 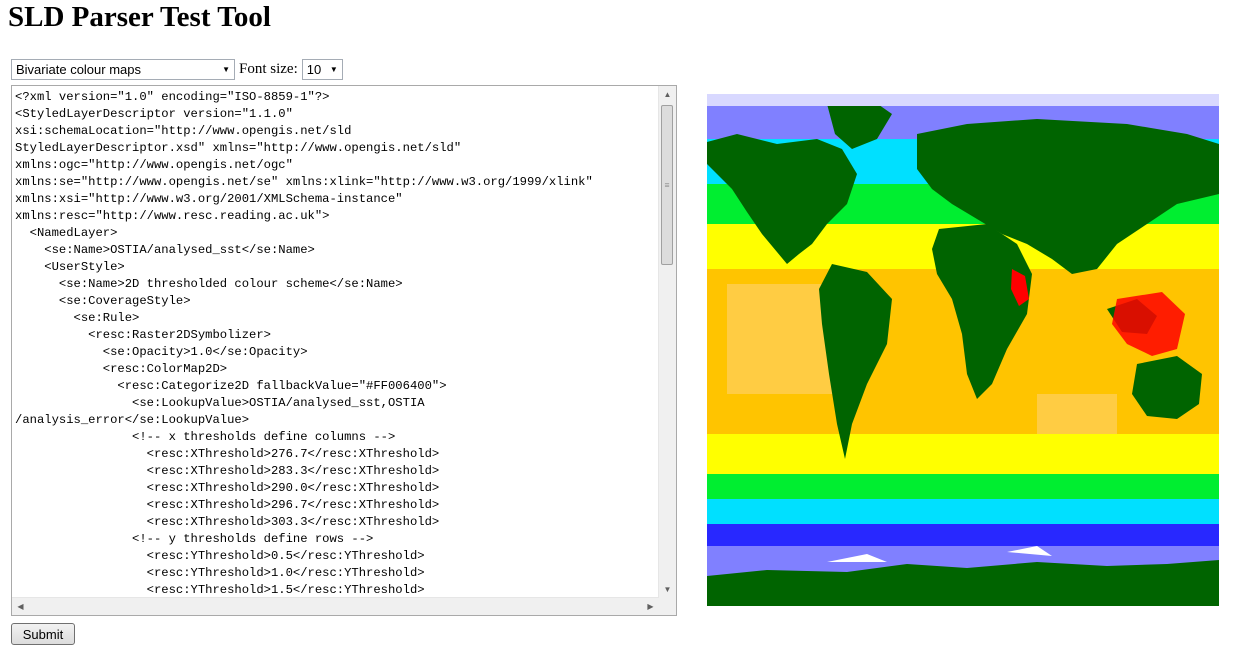 What do you see at coordinates (139, 17) in the screenshot?
I see `page-title: SLD Parser Test Tool` at bounding box center [139, 17].